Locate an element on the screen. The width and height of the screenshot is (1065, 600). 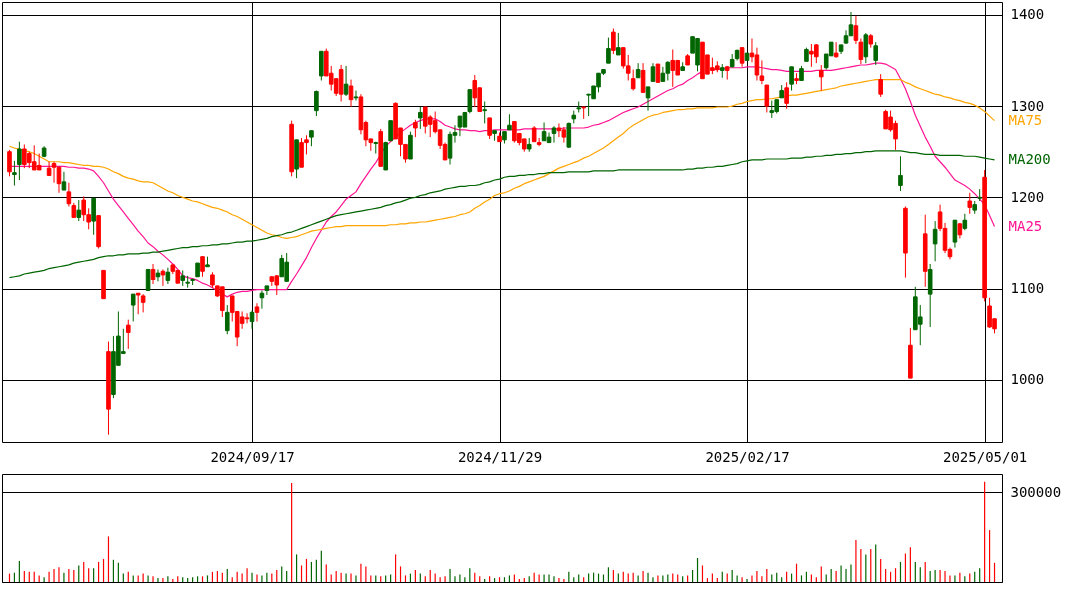
series-label: MA25 is located at coordinates (1025, 225).